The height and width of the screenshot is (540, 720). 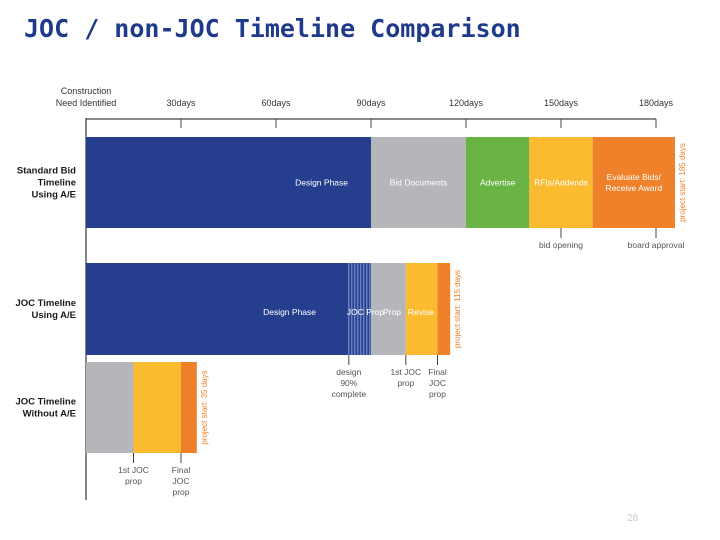 I want to click on axis-tick-label: 90days, so click(x=371, y=103).